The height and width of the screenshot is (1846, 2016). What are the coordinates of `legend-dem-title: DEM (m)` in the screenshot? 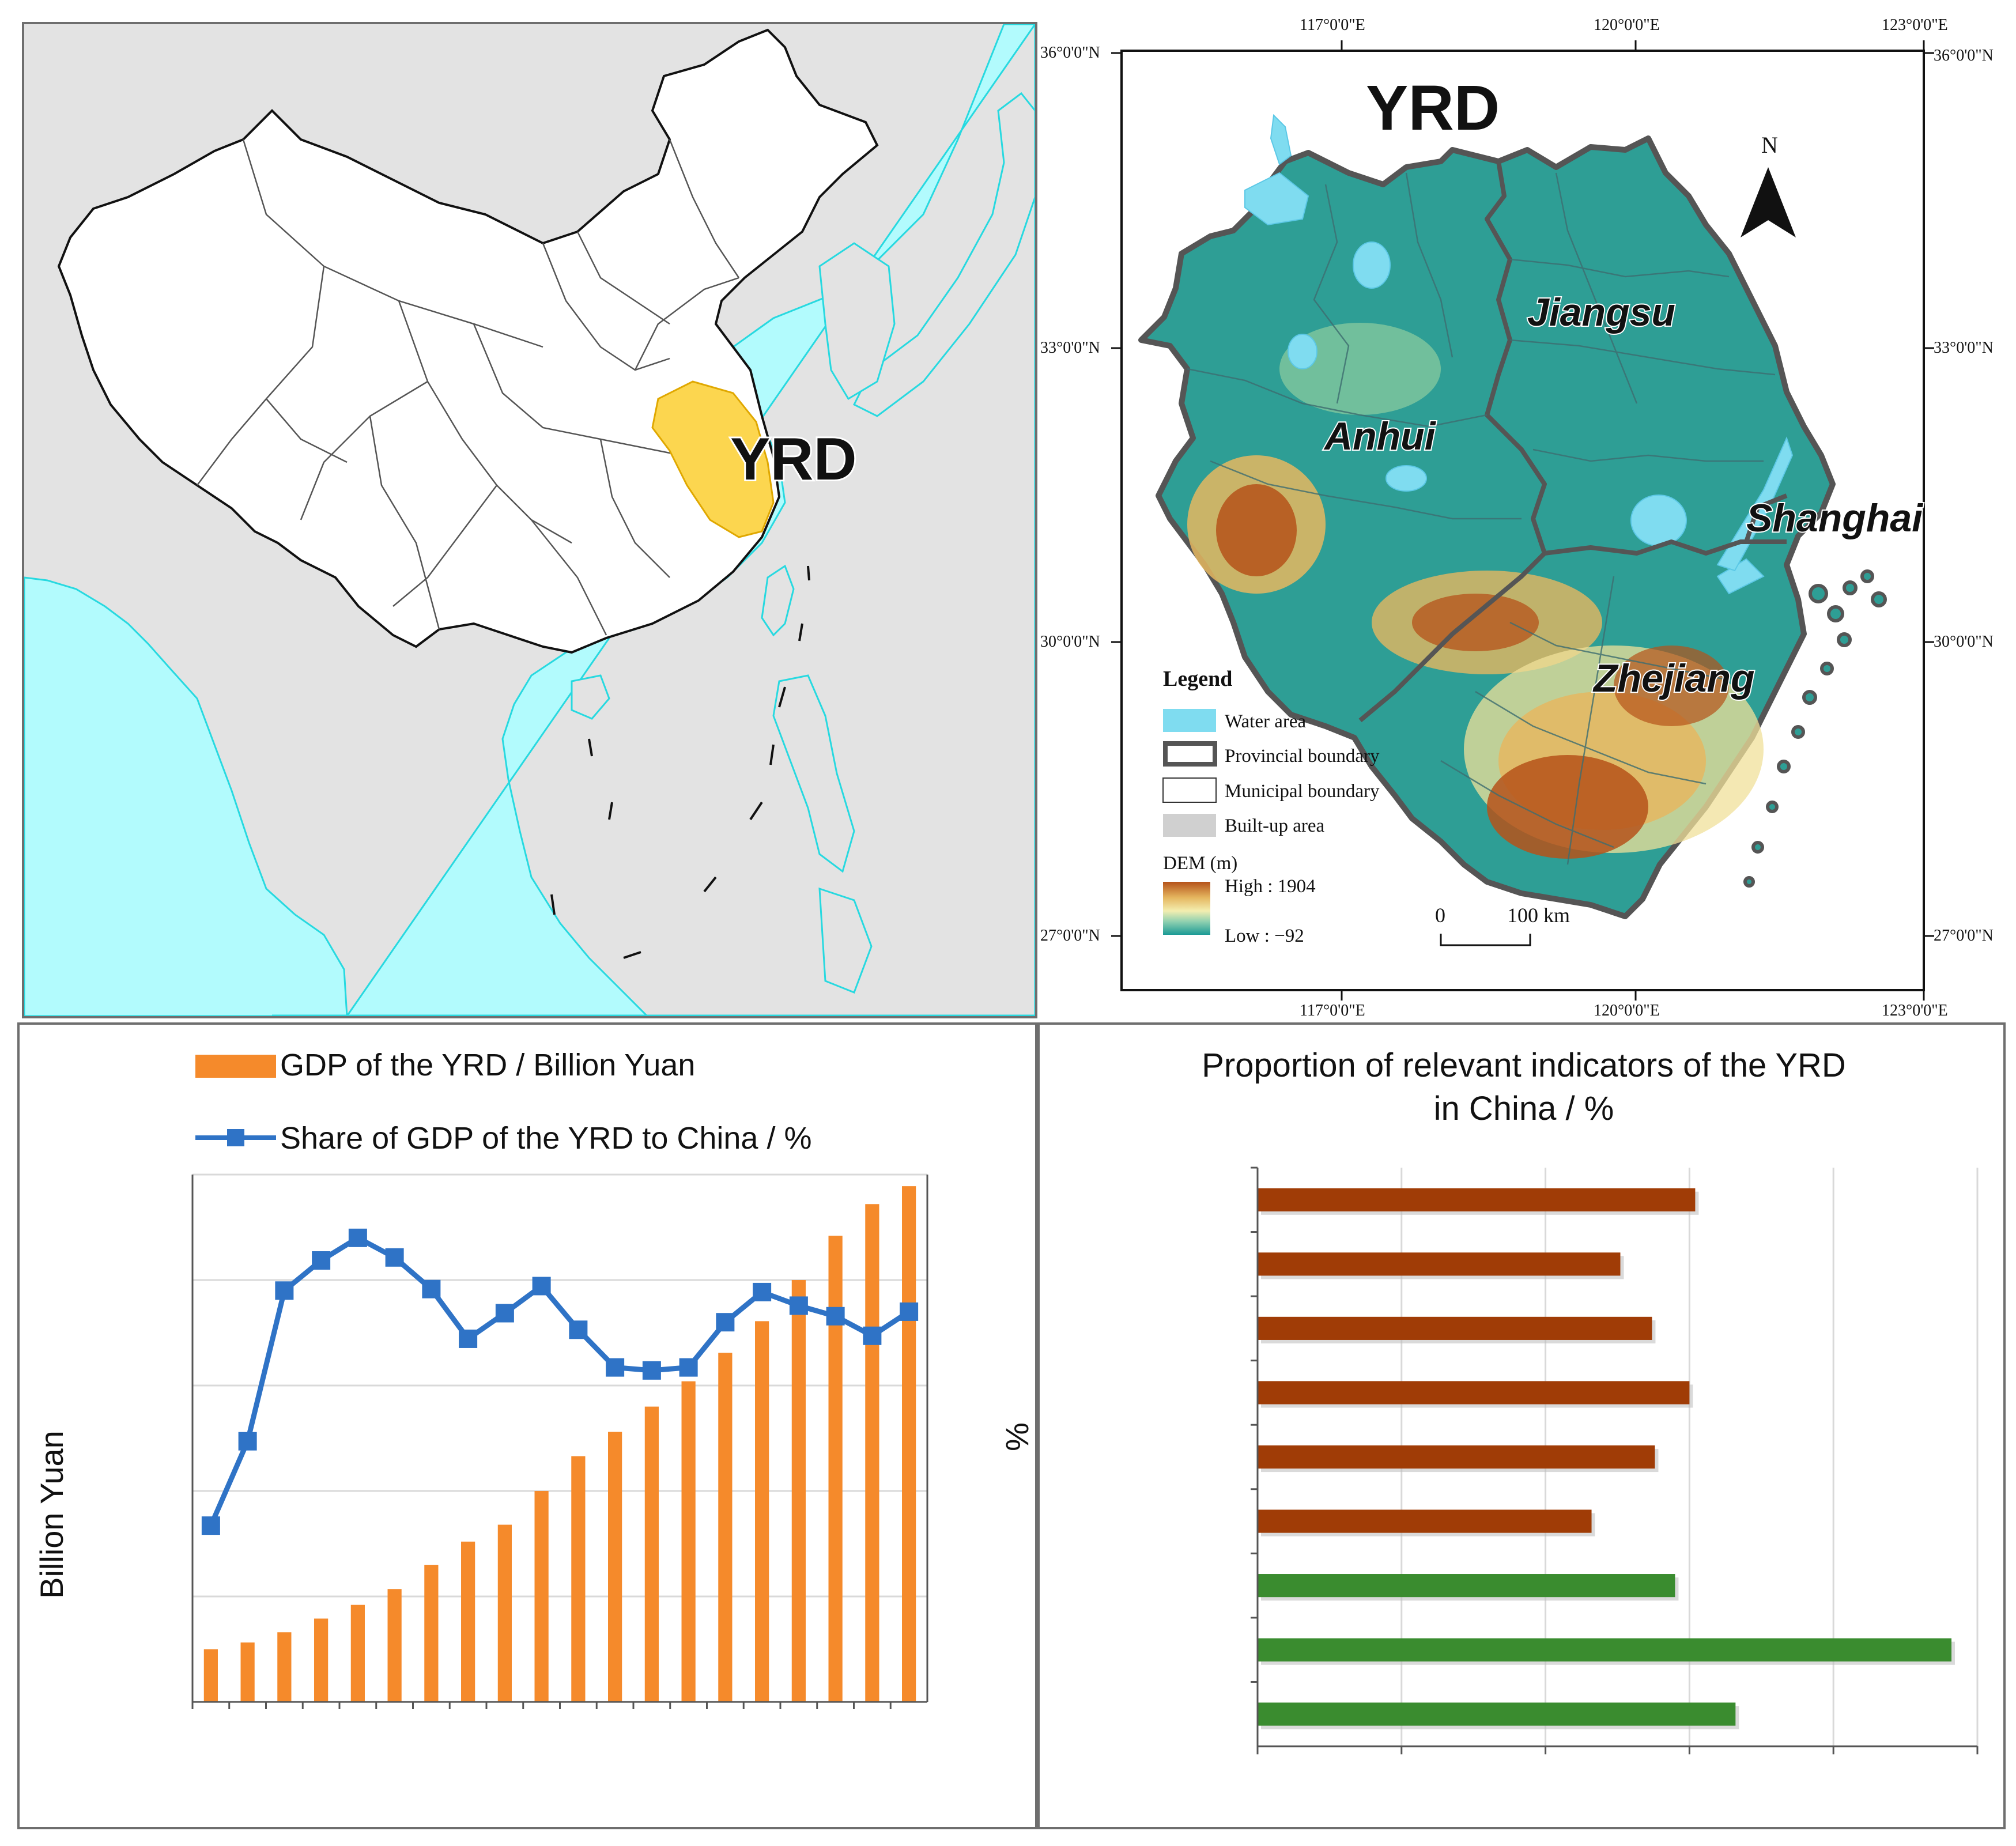 It's located at (1200, 863).